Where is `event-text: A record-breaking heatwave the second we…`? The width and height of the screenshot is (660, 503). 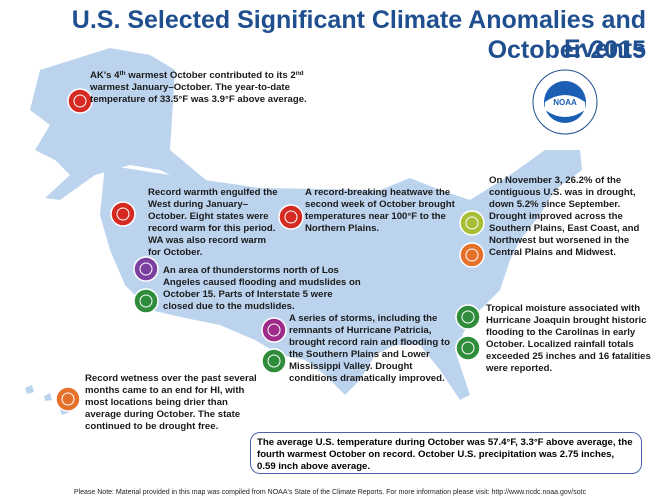
event-text: A record-breaking heatwave the second we… is located at coordinates (392, 211).